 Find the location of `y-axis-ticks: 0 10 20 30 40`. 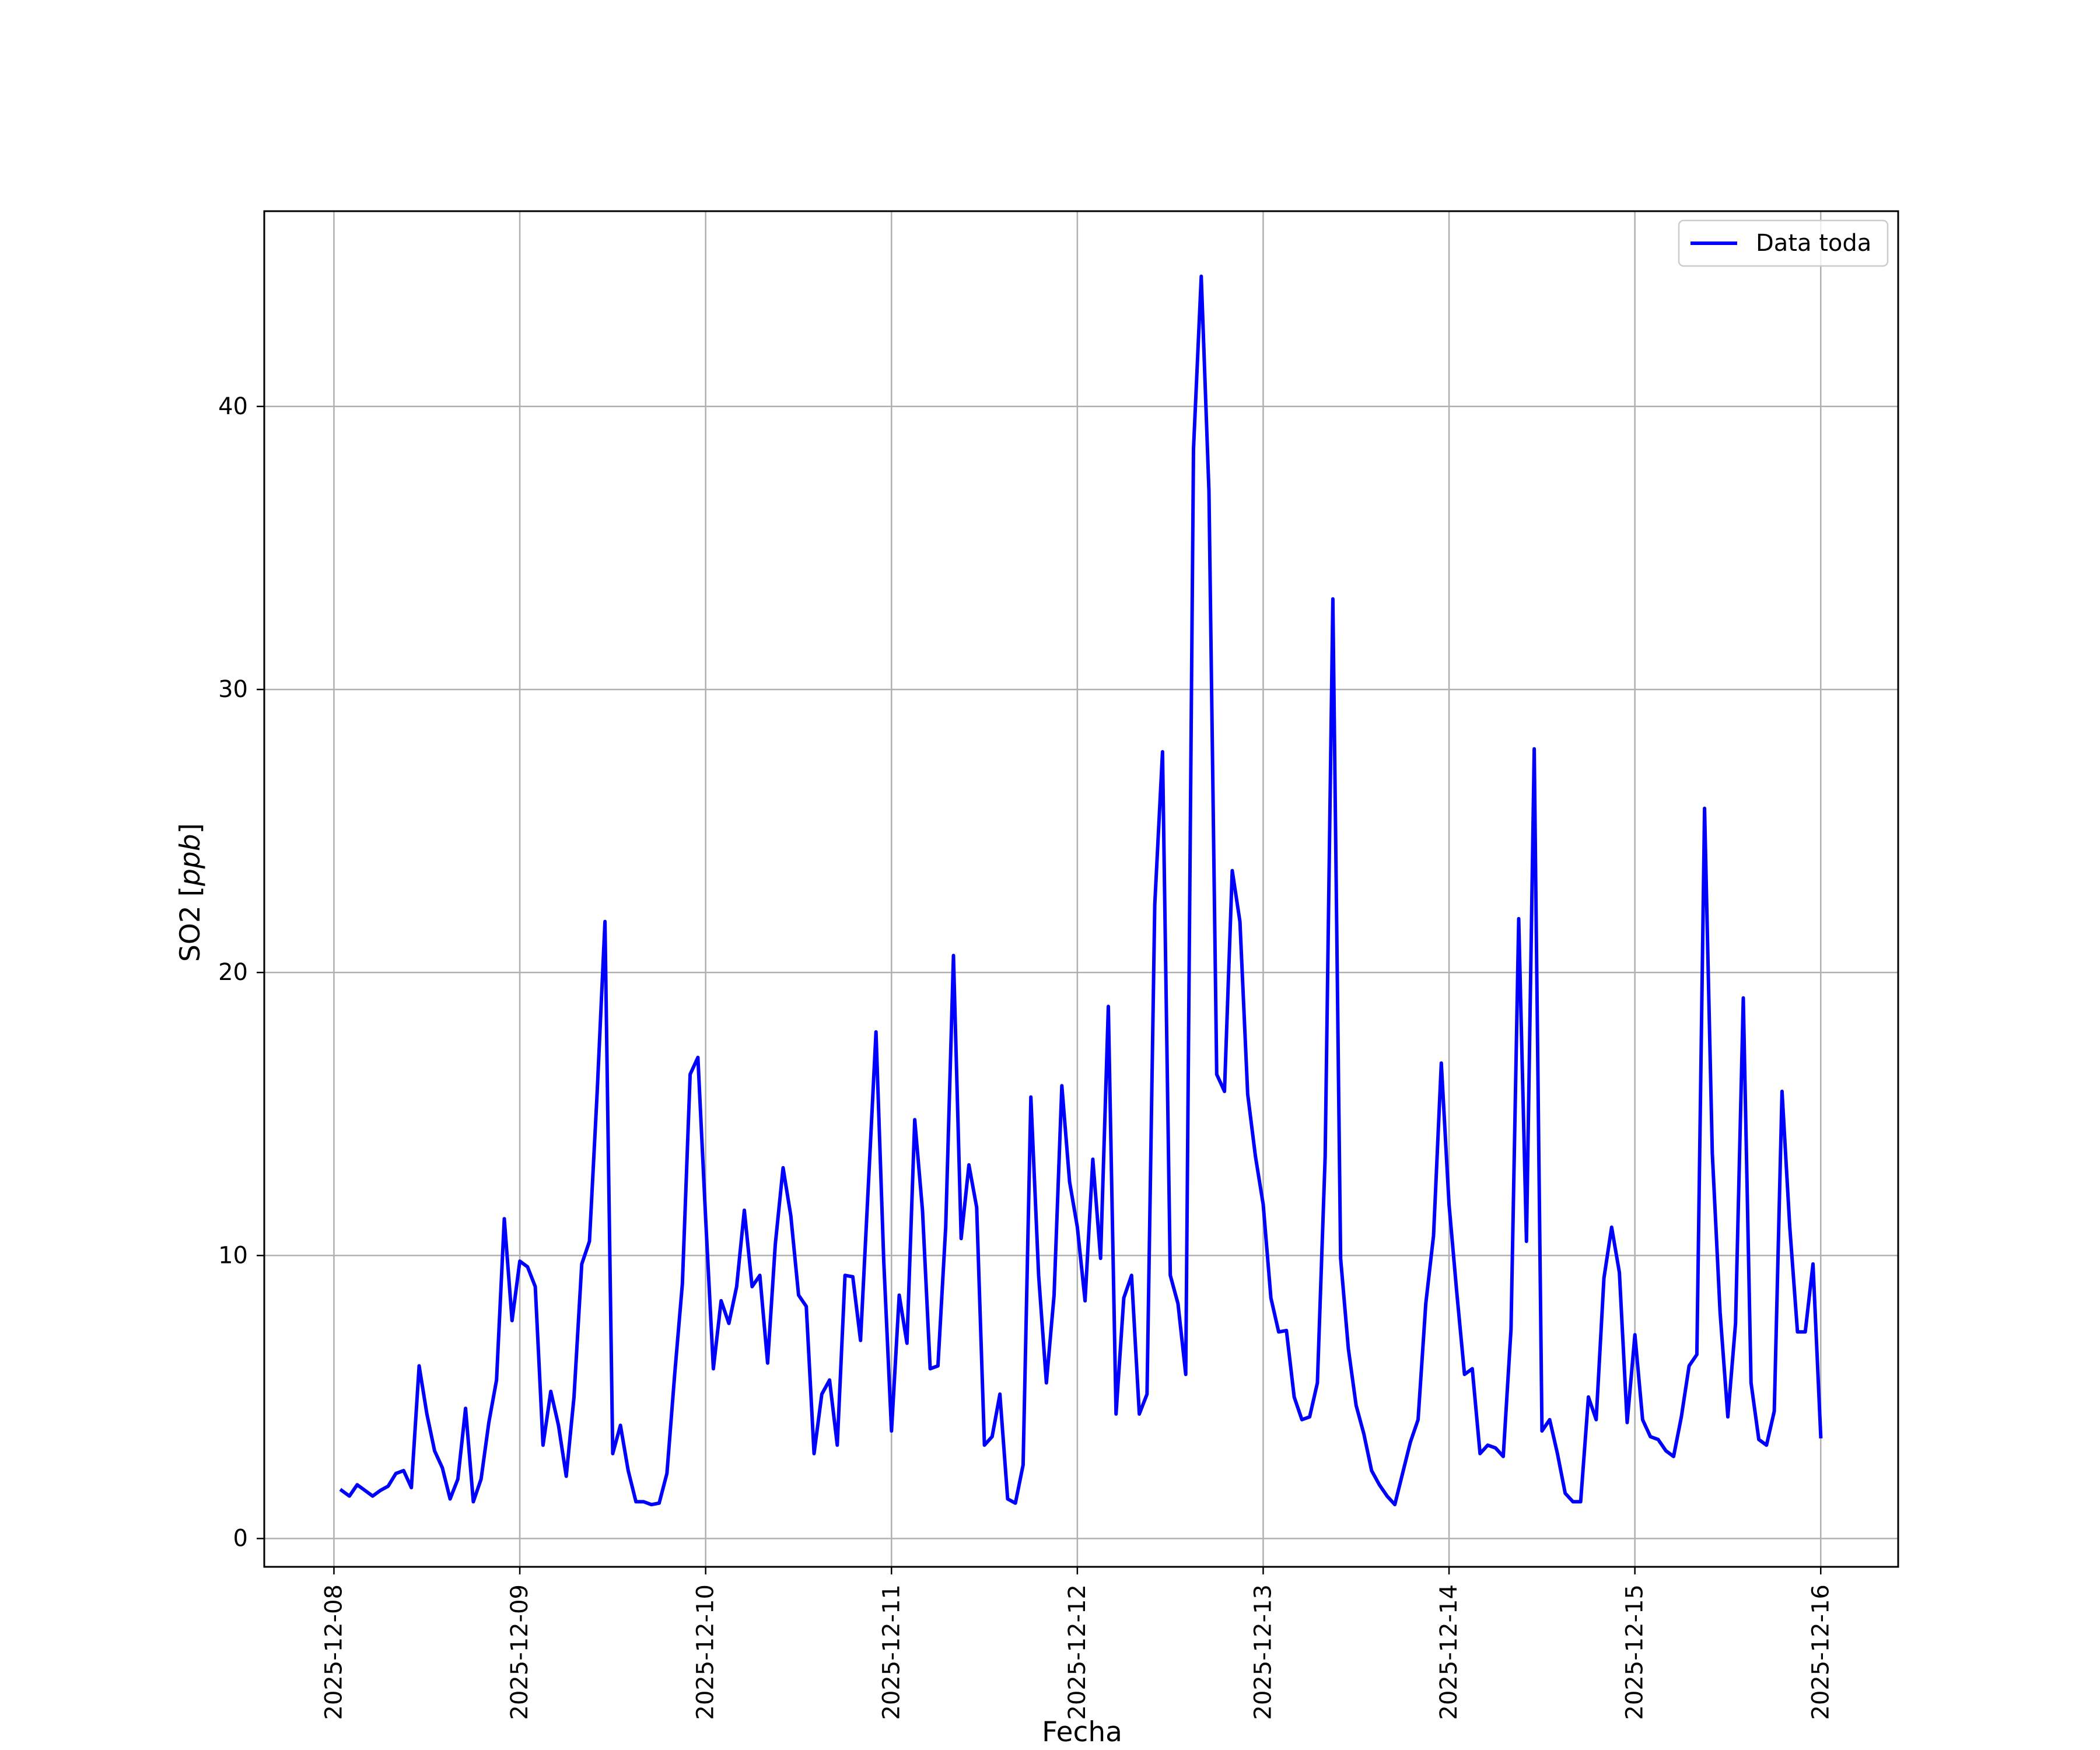

y-axis-ticks: 0 10 20 30 40 is located at coordinates (241, 972).